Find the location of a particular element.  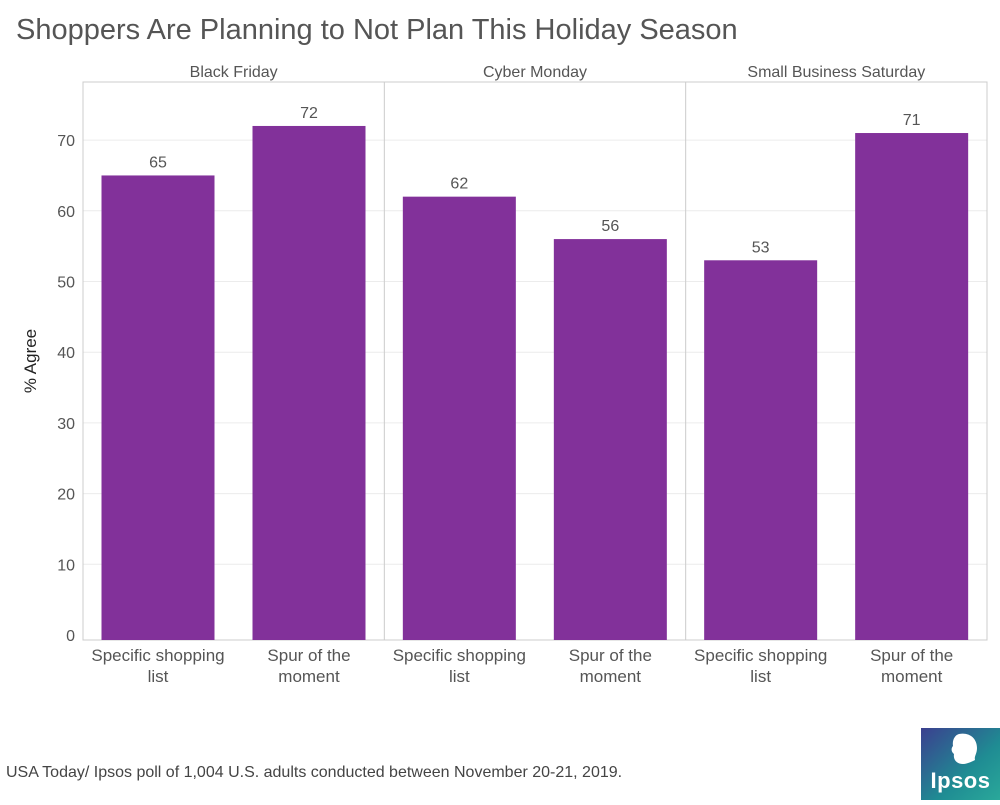

panel-header: Black Friday is located at coordinates (234, 72).